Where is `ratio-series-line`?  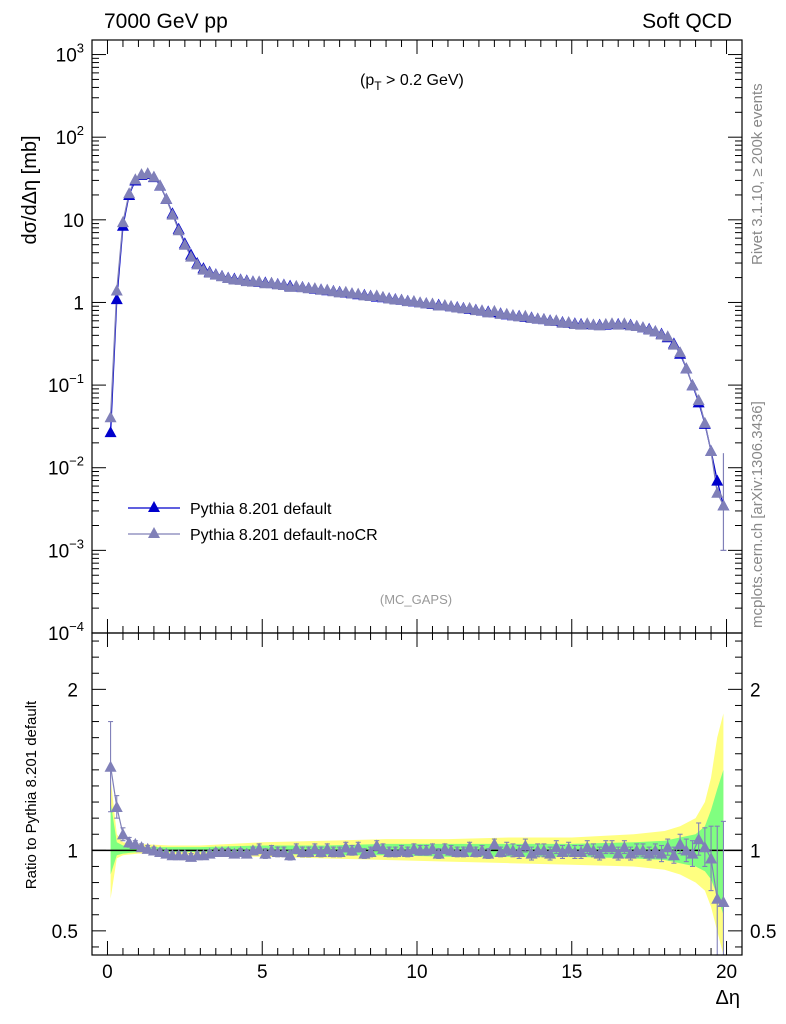 ratio-series-line is located at coordinates (417, 834).